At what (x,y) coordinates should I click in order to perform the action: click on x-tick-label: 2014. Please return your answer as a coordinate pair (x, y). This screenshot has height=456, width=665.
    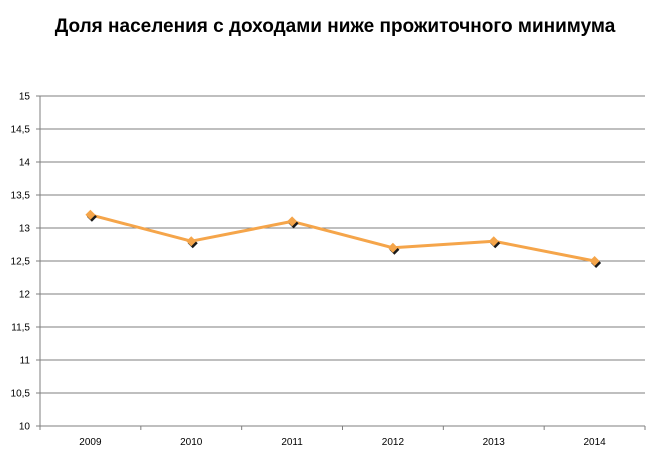
    Looking at the image, I should click on (594, 442).